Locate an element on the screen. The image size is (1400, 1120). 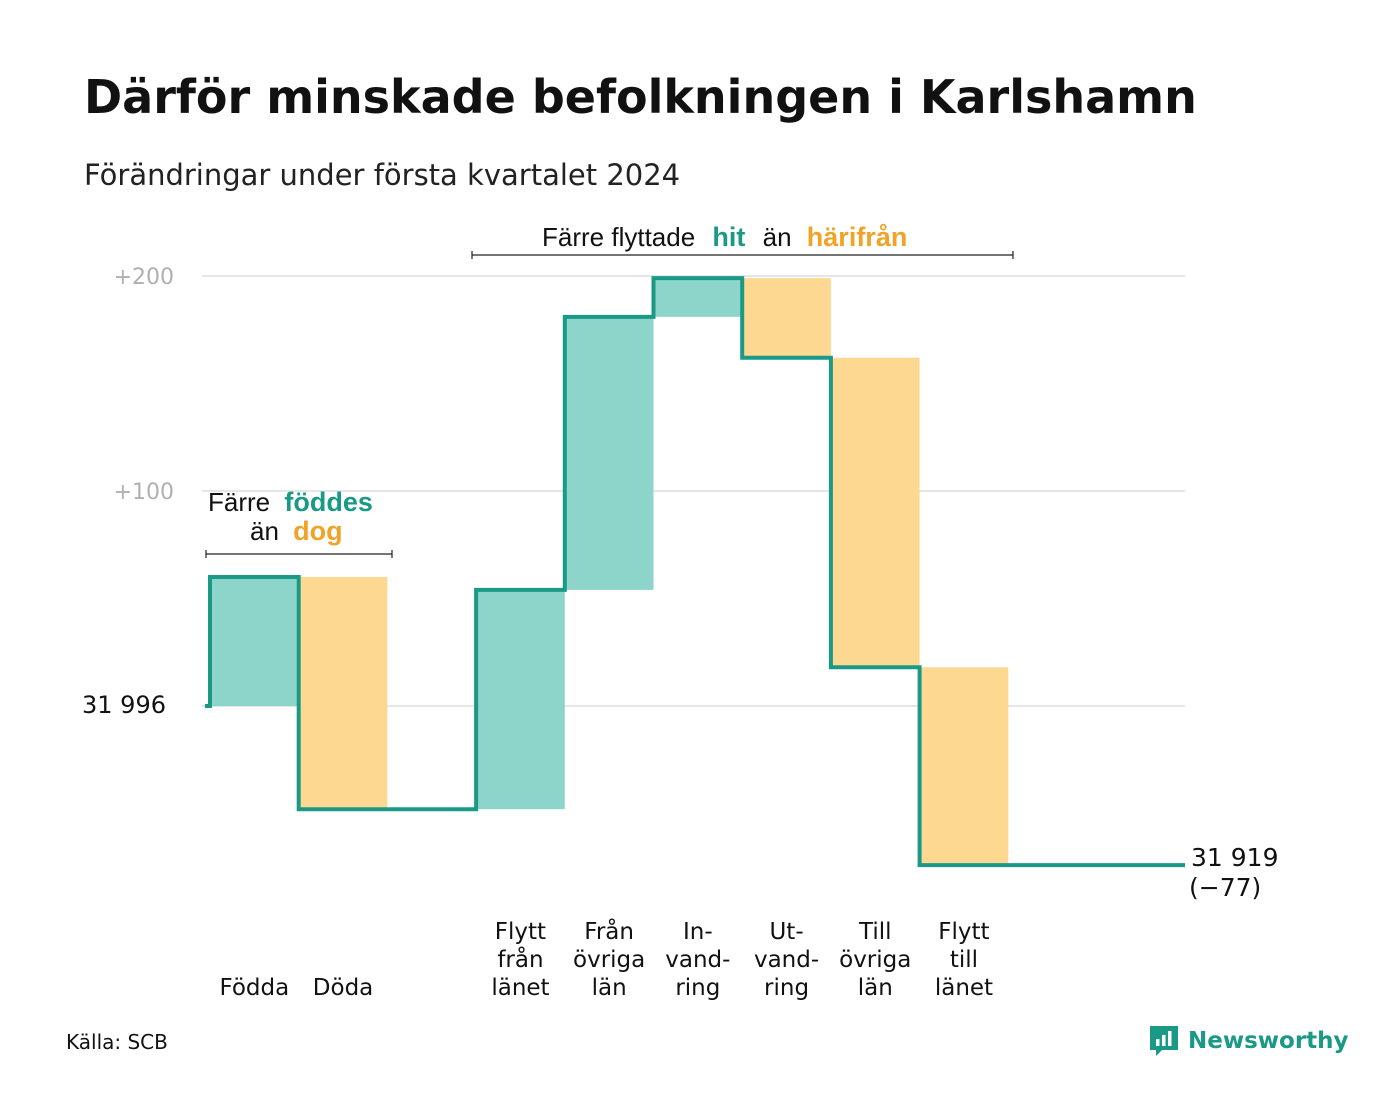
newsworthy-logo: Newsworthy is located at coordinates (1248, 1041).